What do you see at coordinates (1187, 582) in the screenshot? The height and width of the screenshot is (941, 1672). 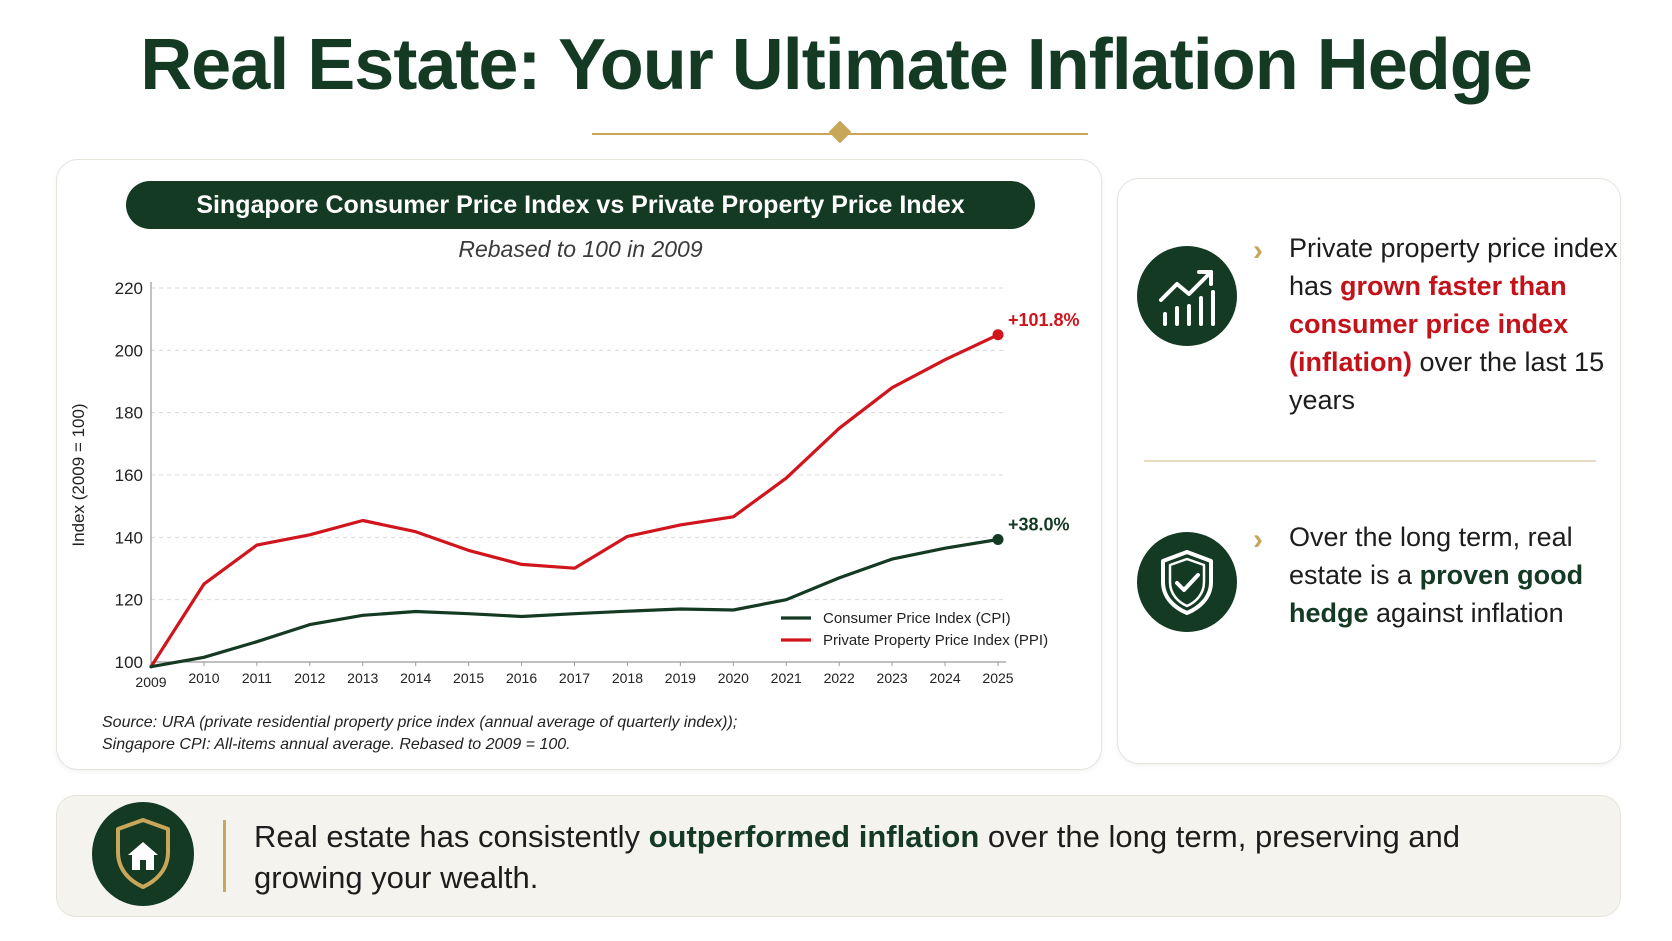 I see `shield-check-icon` at bounding box center [1187, 582].